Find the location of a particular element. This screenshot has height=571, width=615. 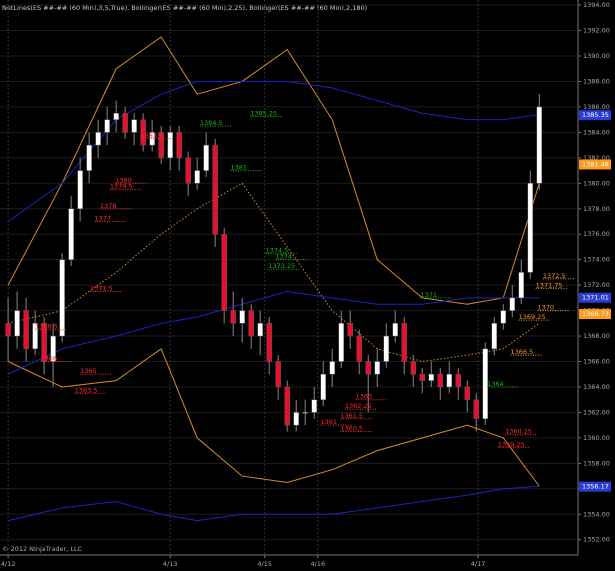

level-label: 1372.5 is located at coordinates (554, 276).